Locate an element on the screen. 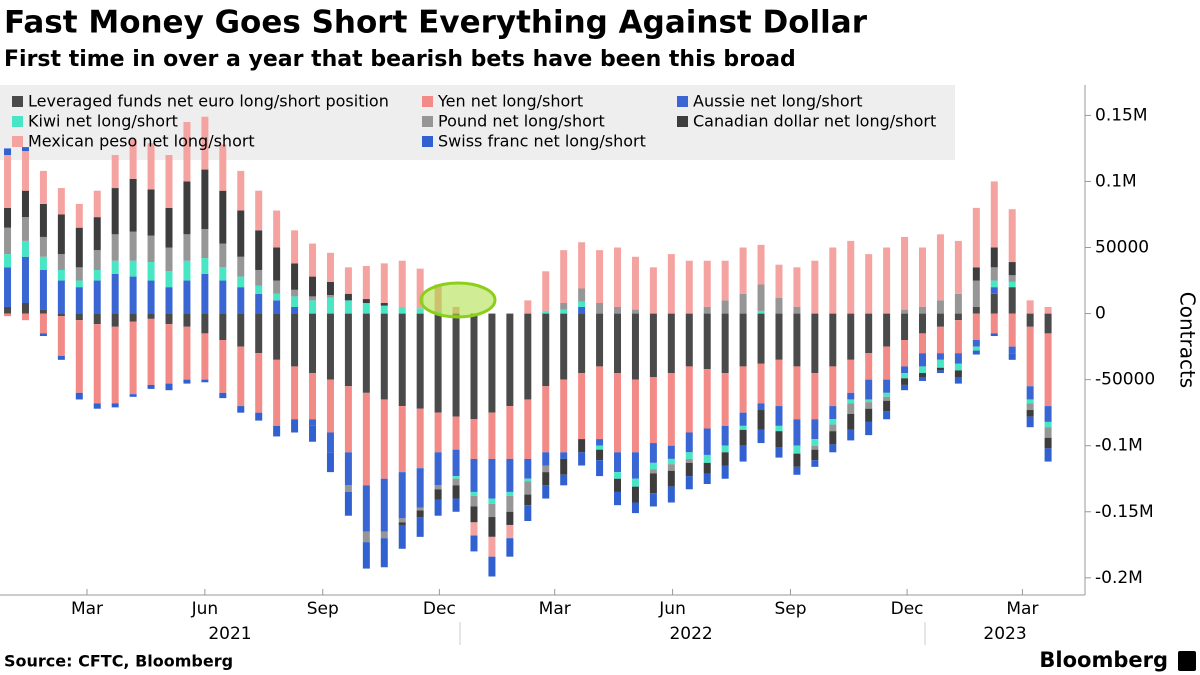  x-tick-label: Dec is located at coordinates (907, 609).